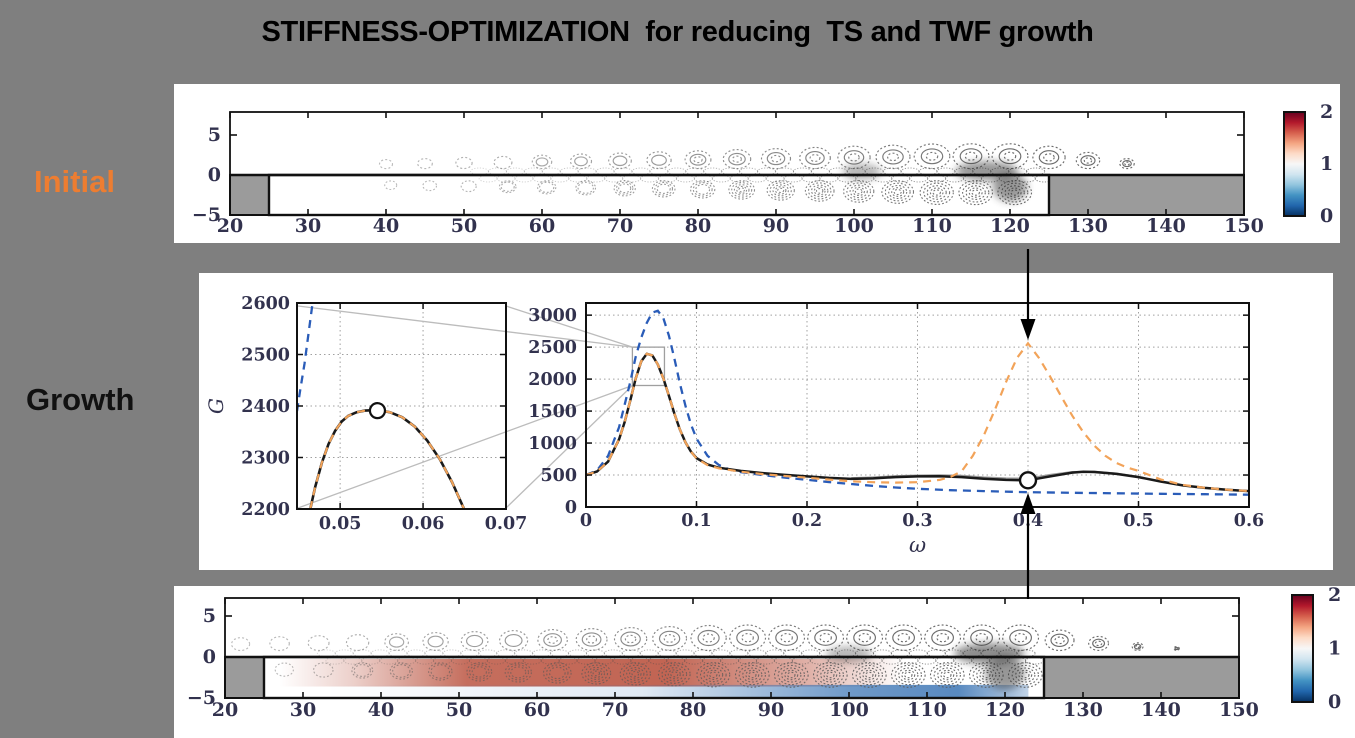 The width and height of the screenshot is (1355, 738). What do you see at coordinates (80, 399) in the screenshot?
I see `growth-label: Growth` at bounding box center [80, 399].